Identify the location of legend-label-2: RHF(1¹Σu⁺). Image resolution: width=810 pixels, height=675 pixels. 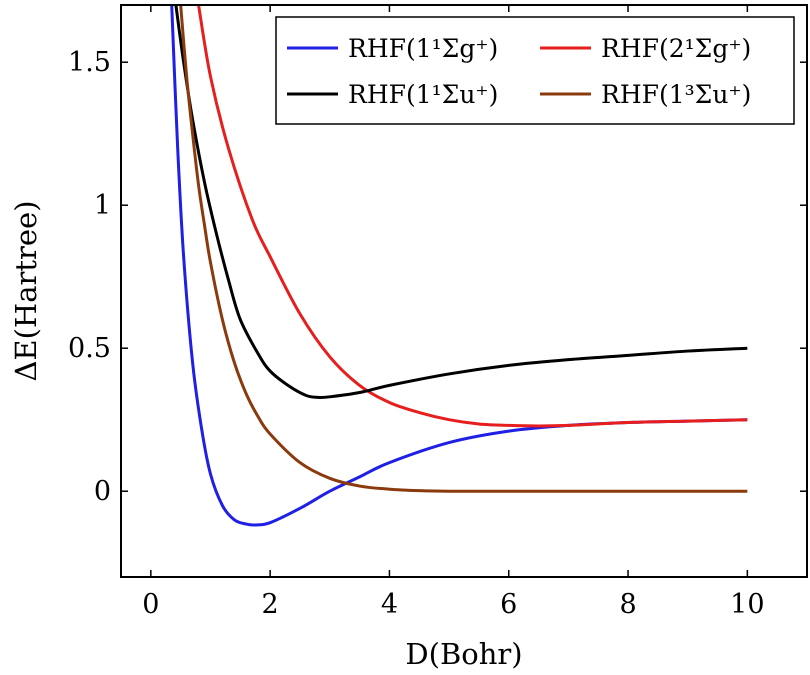
(423, 94).